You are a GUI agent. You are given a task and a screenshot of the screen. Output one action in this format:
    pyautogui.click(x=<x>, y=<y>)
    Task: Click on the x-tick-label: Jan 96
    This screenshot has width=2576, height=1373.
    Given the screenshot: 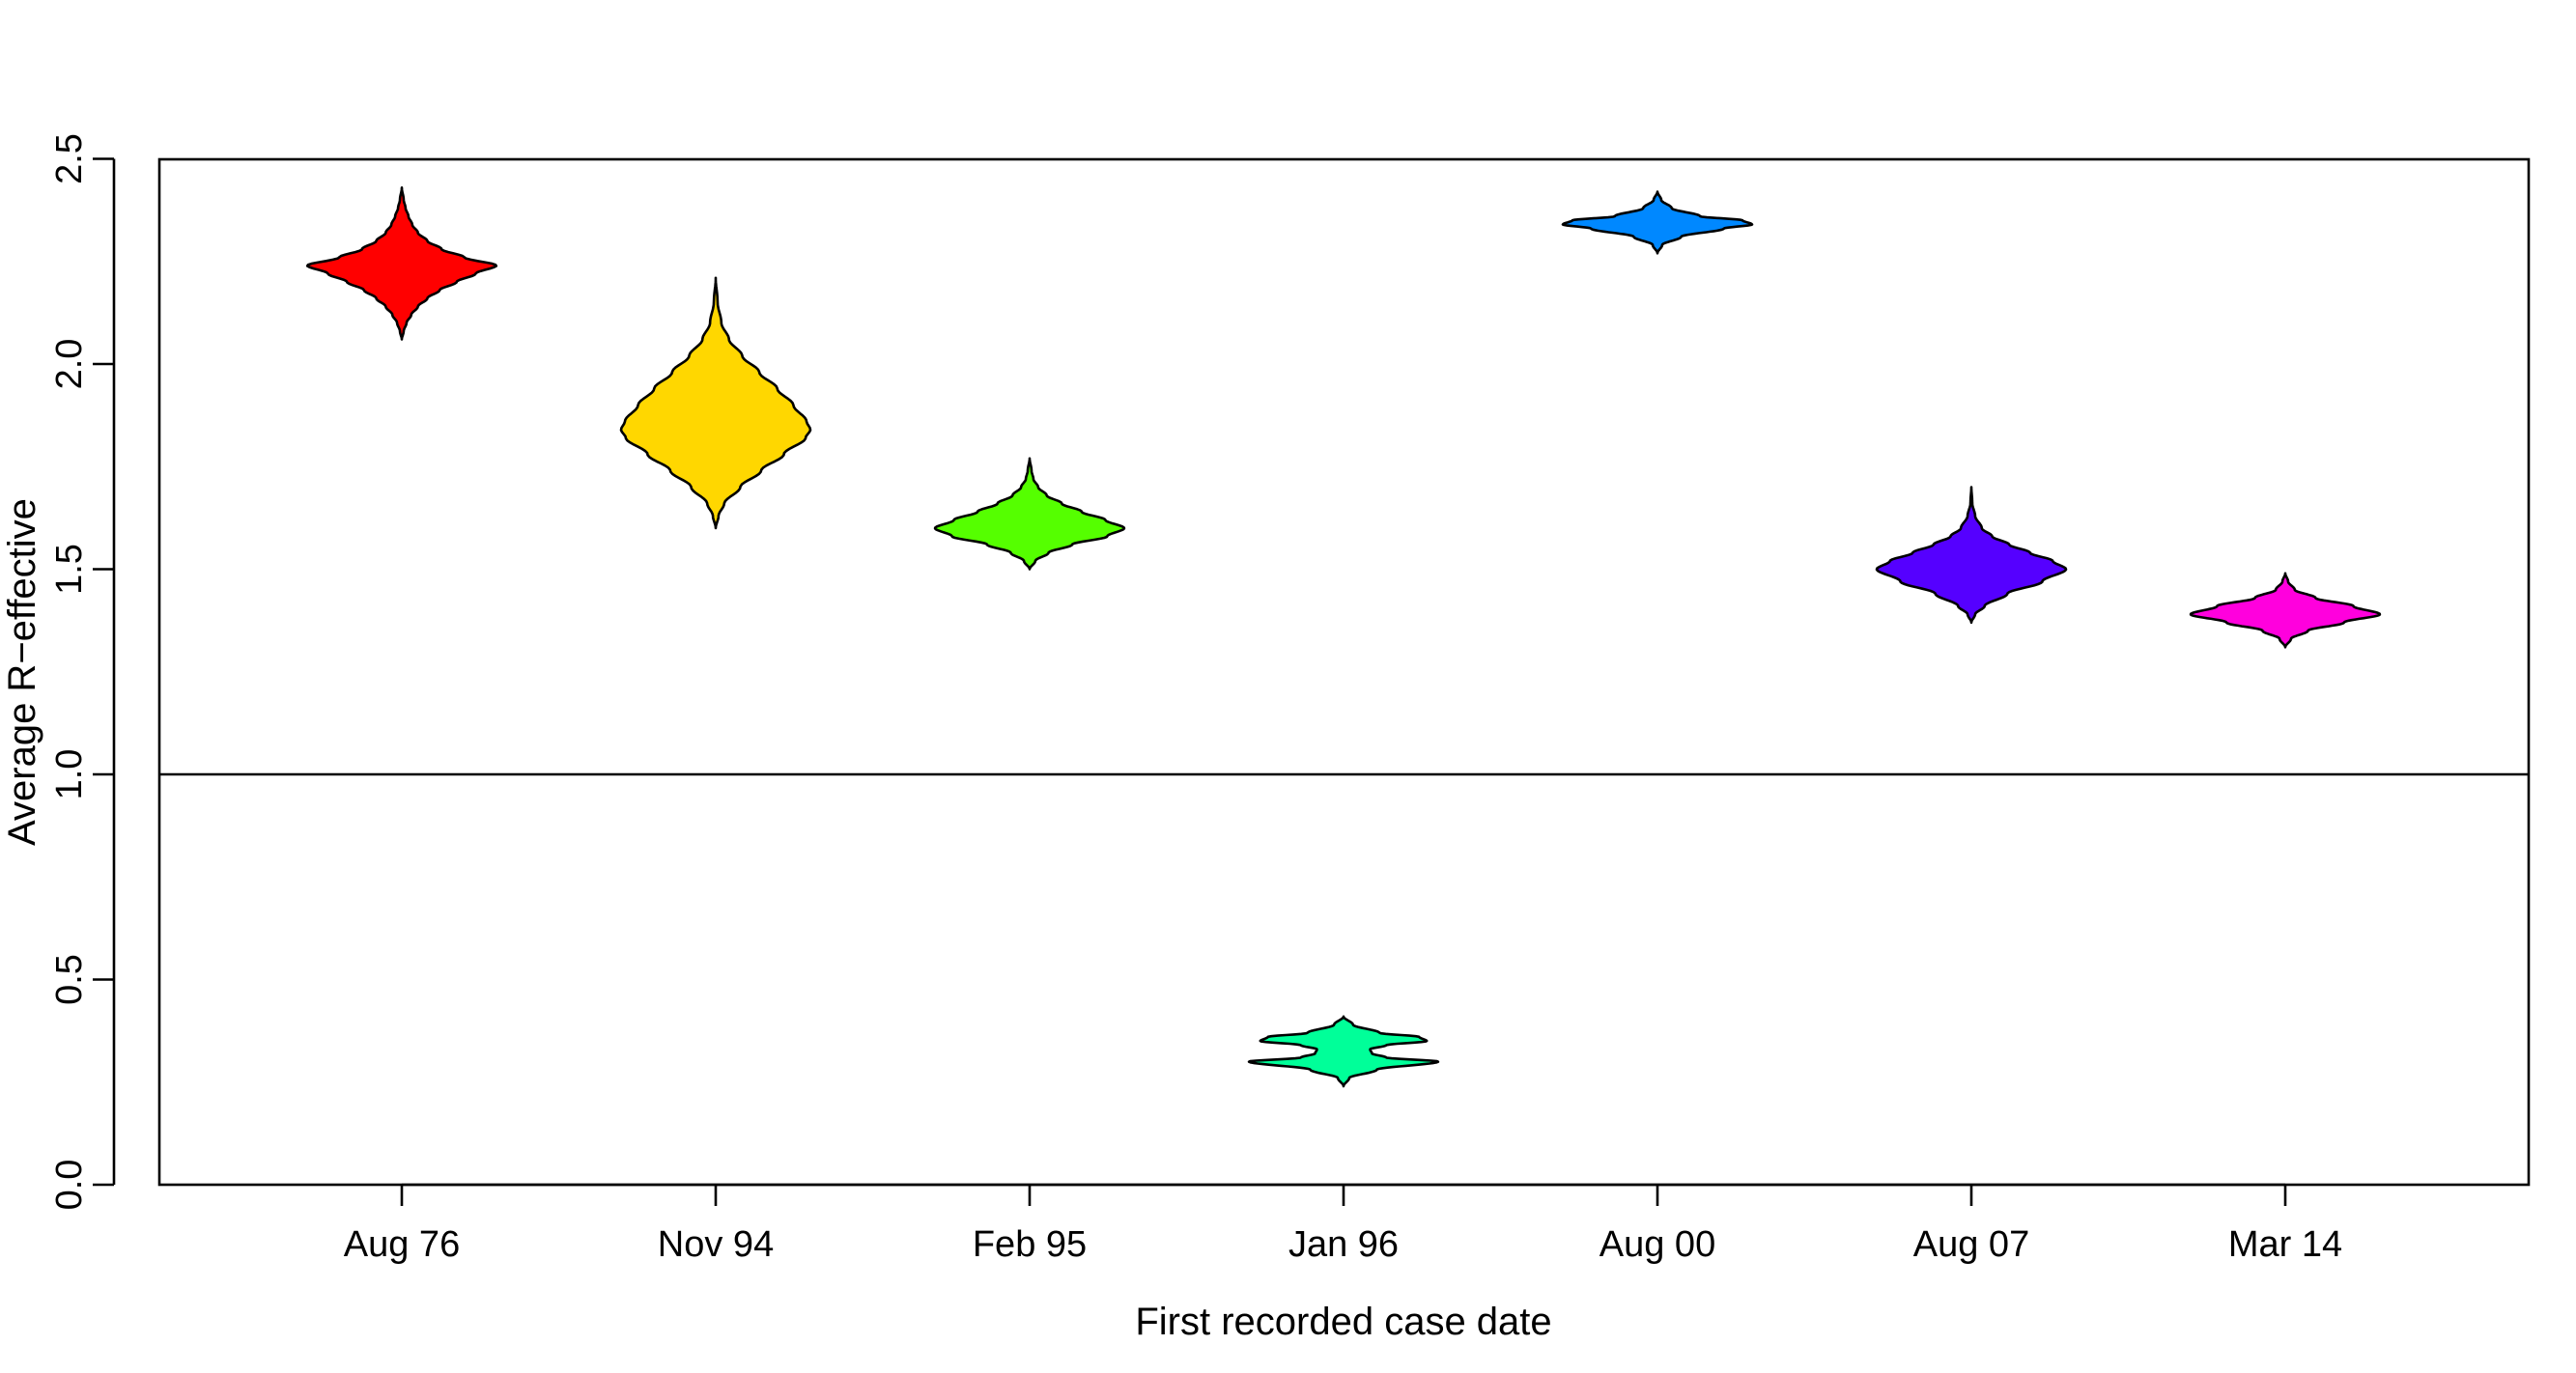 What is the action you would take?
    pyautogui.click(x=1343, y=1244)
    